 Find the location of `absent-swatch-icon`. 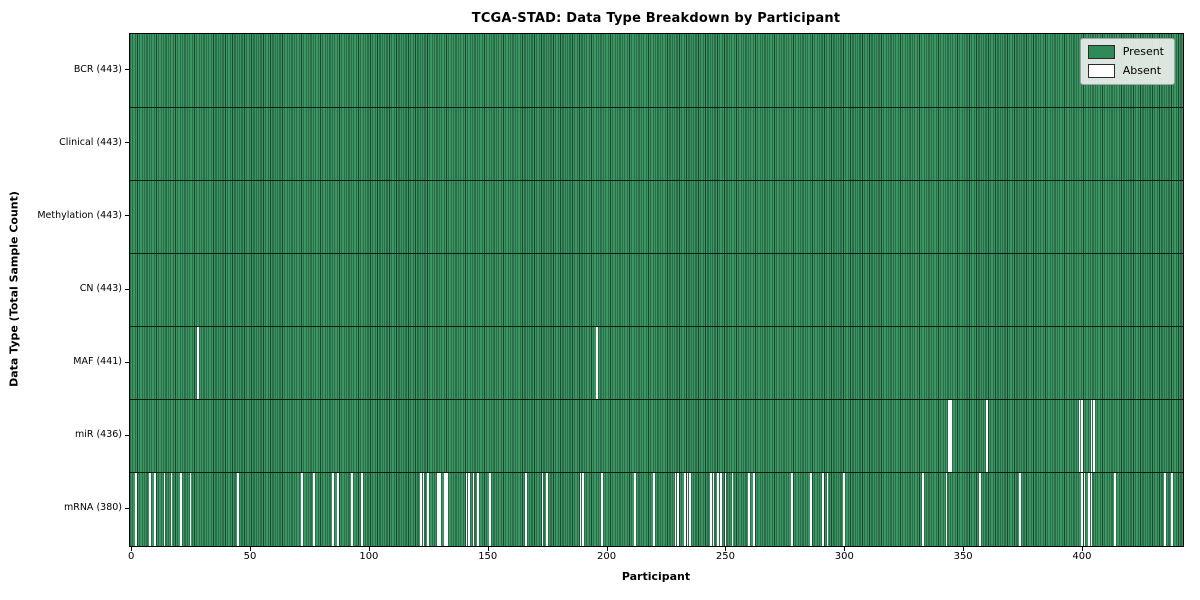

absent-swatch-icon is located at coordinates (1101, 71).